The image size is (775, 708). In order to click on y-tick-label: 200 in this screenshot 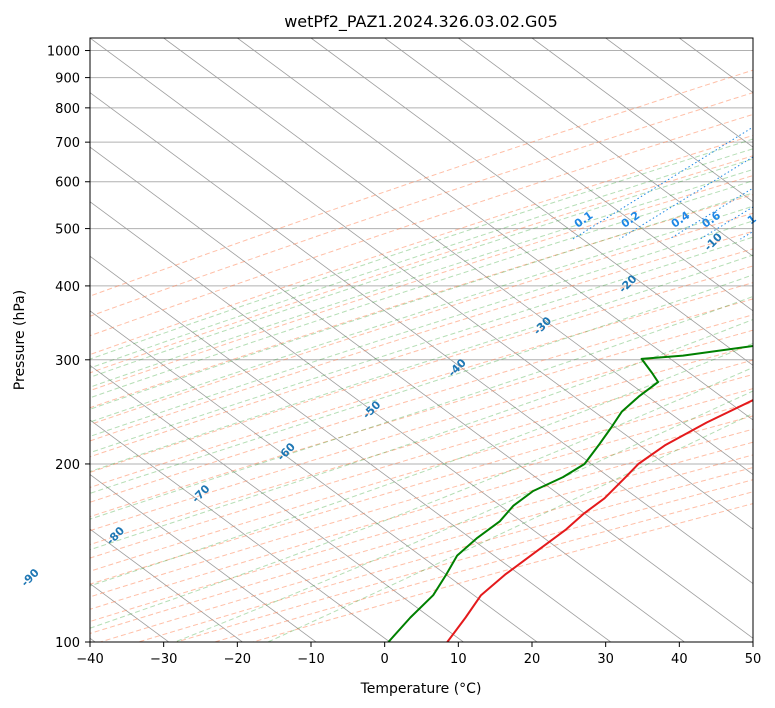, I will do `click(67, 465)`.